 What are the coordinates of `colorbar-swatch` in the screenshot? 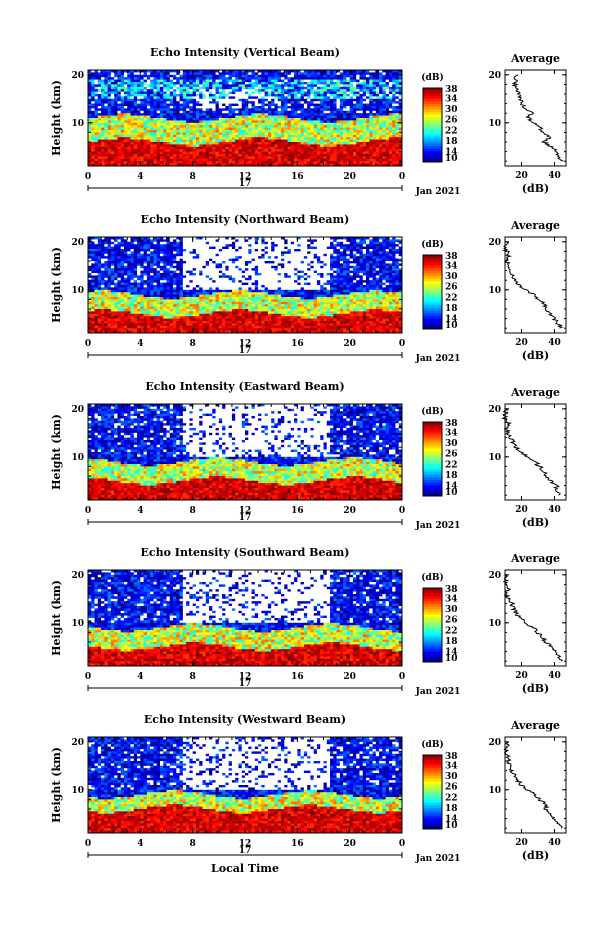 It's located at (432, 131).